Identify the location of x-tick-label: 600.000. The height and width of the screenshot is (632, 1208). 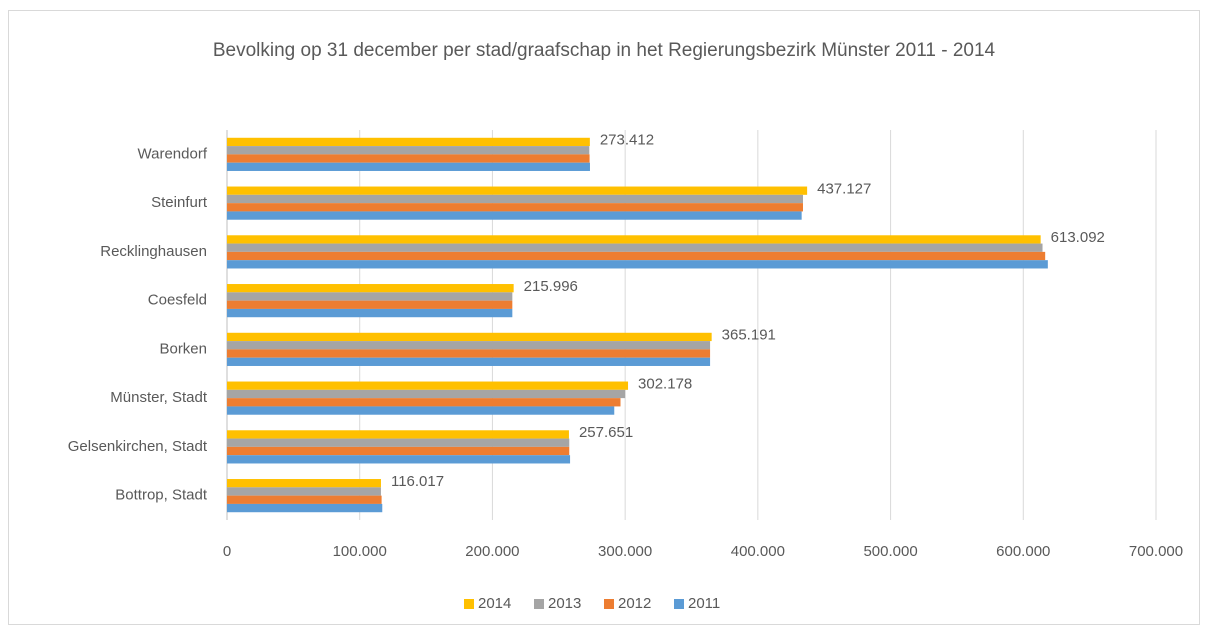
(1023, 551).